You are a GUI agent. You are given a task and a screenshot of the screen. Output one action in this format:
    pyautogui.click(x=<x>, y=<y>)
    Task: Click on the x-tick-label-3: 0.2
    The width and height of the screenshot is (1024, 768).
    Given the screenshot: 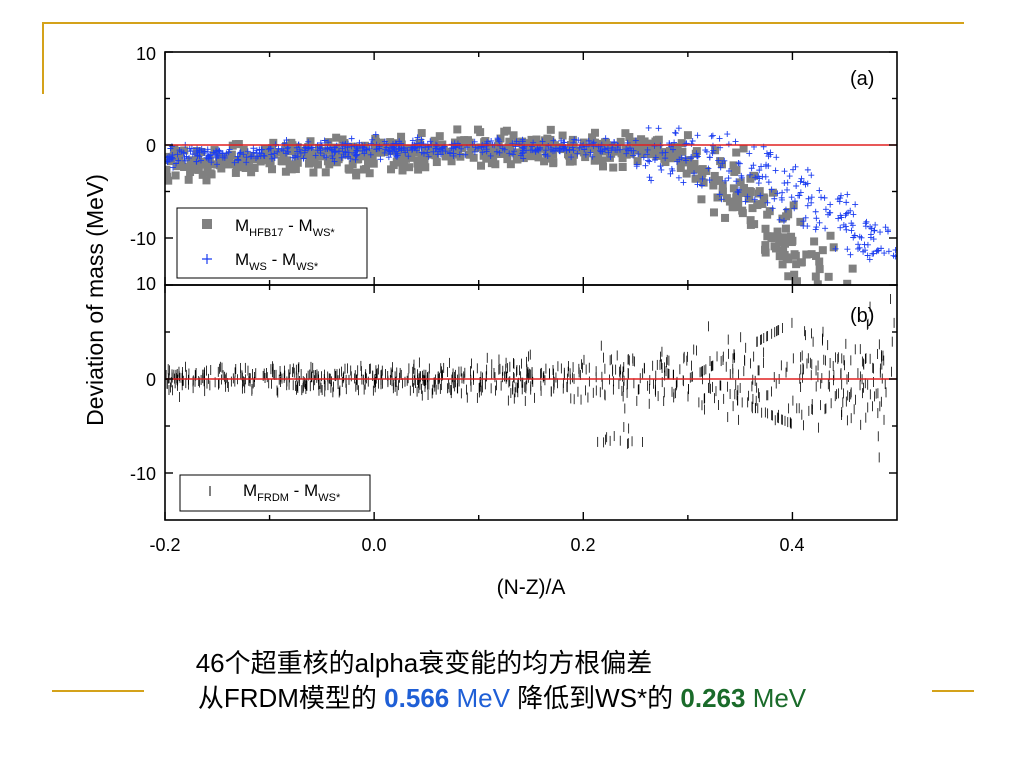 What is the action you would take?
    pyautogui.click(x=582, y=545)
    